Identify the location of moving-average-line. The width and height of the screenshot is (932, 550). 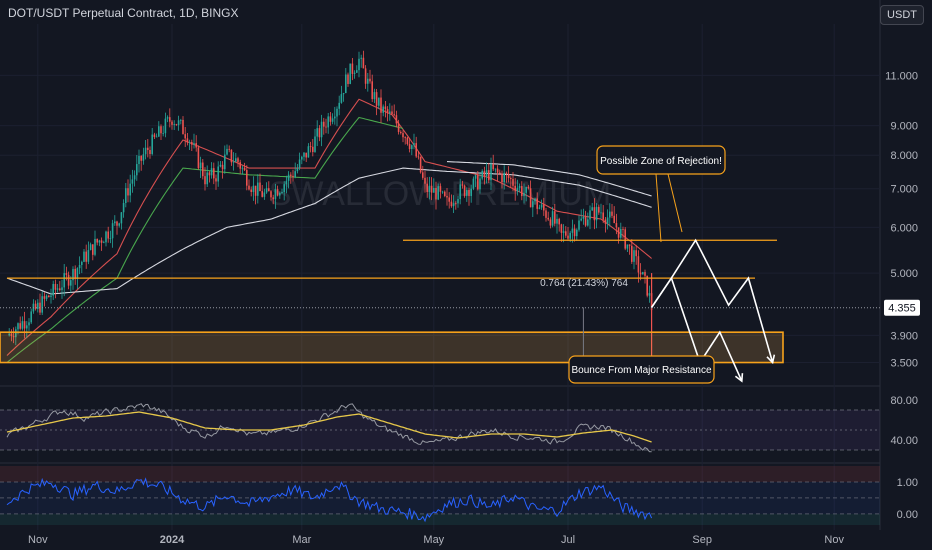
(549, 179).